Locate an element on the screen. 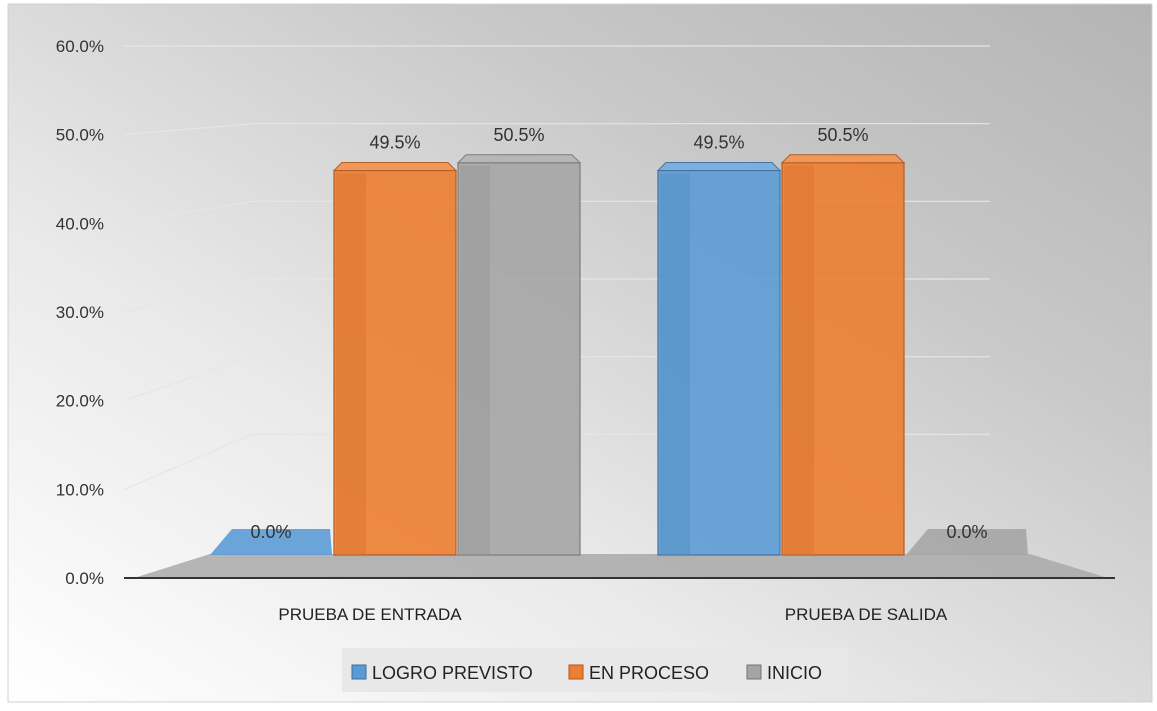  x-category-label: PRUEBA DE ENTRADA is located at coordinates (370, 614).